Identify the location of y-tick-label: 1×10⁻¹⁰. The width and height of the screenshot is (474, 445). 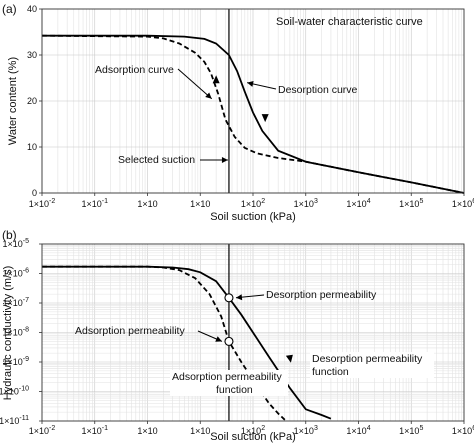
(14, 391).